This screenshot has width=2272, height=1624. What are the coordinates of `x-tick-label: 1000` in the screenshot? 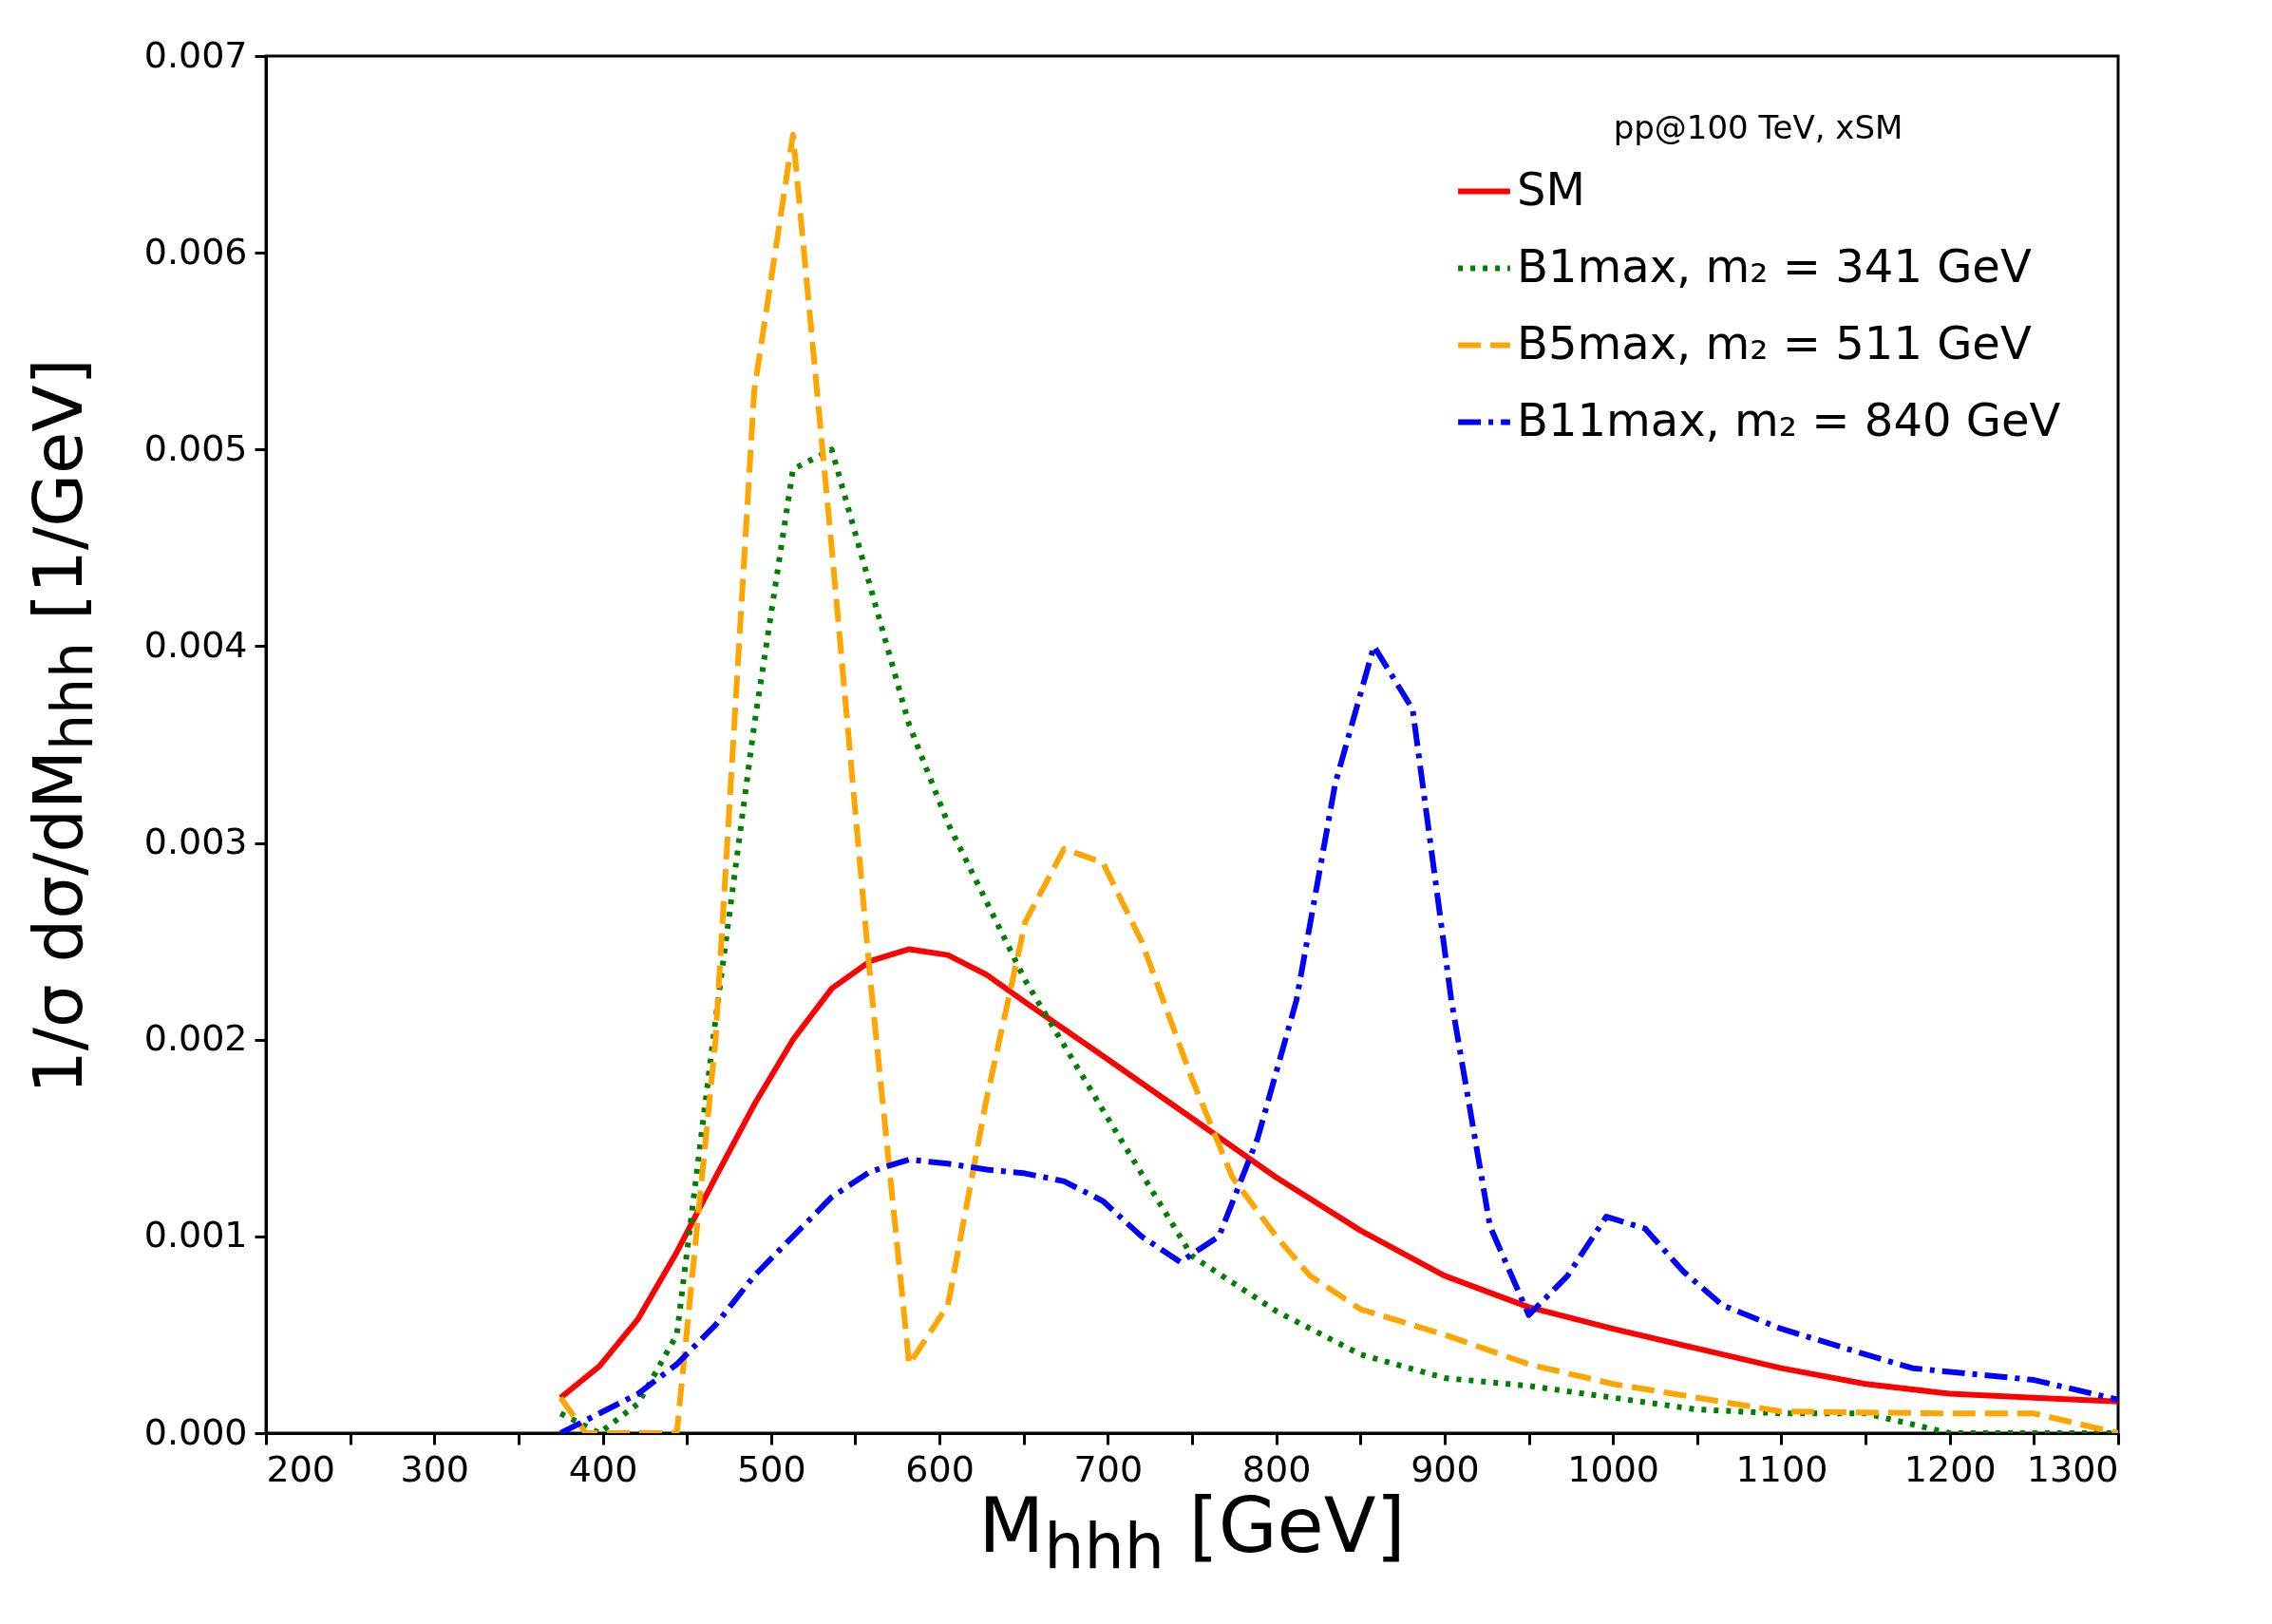 It's located at (1613, 1468).